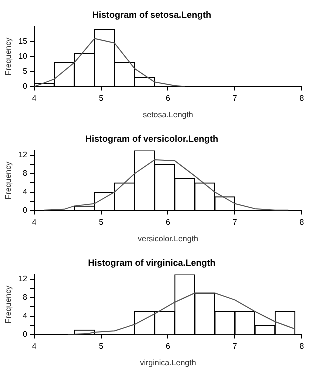 This screenshot has width=320, height=372. I want to click on chart-title: Histogram of versicolor.Length, so click(152, 139).